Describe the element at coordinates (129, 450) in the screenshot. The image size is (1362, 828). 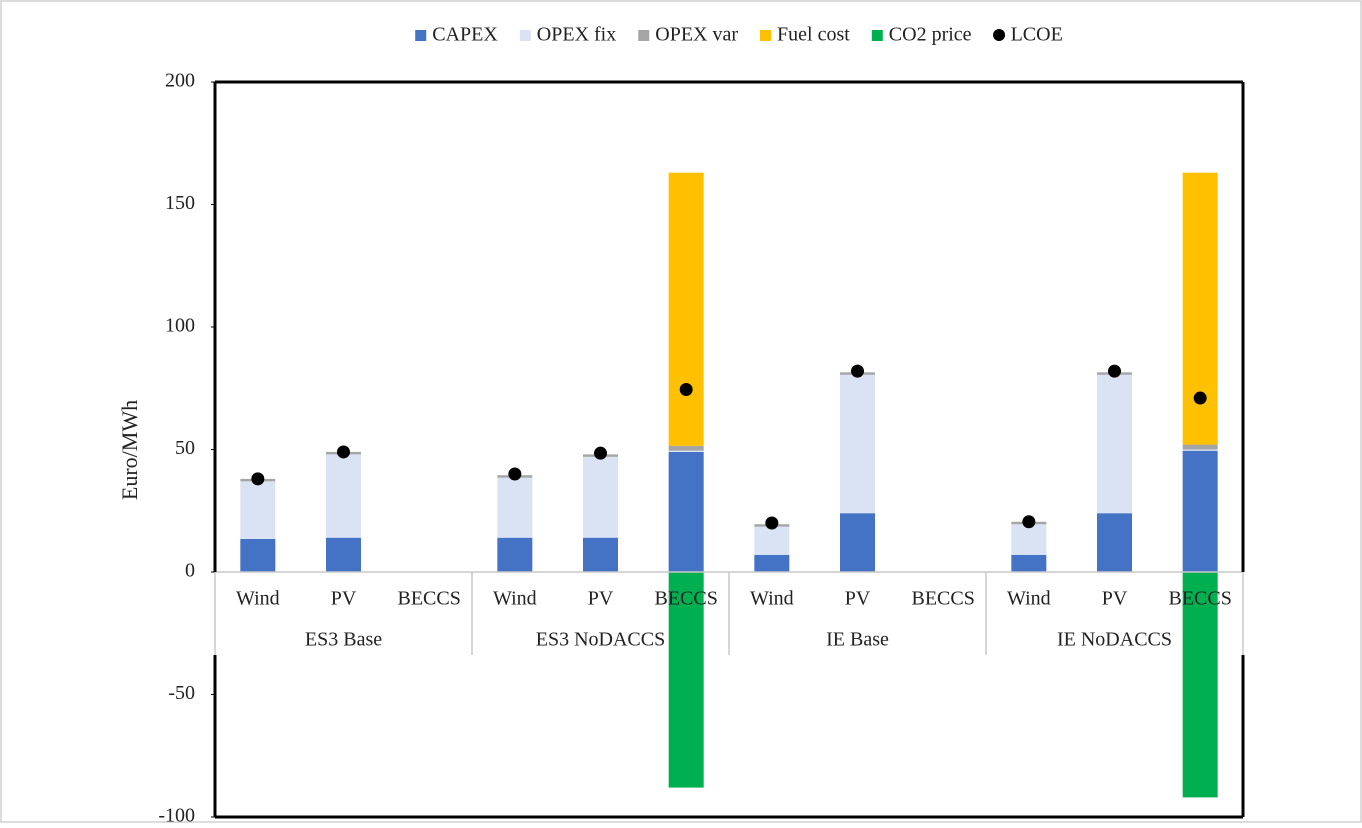
I see `y-axis-label: Euro/MWh` at that location.